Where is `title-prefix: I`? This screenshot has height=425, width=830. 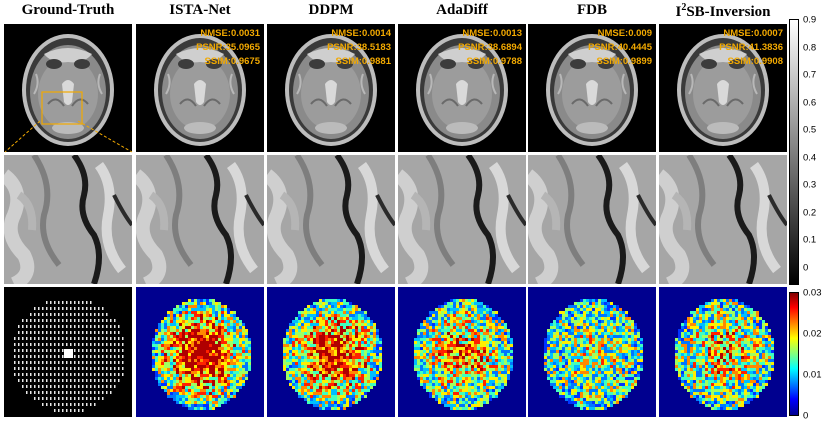 title-prefix: I is located at coordinates (678, 12).